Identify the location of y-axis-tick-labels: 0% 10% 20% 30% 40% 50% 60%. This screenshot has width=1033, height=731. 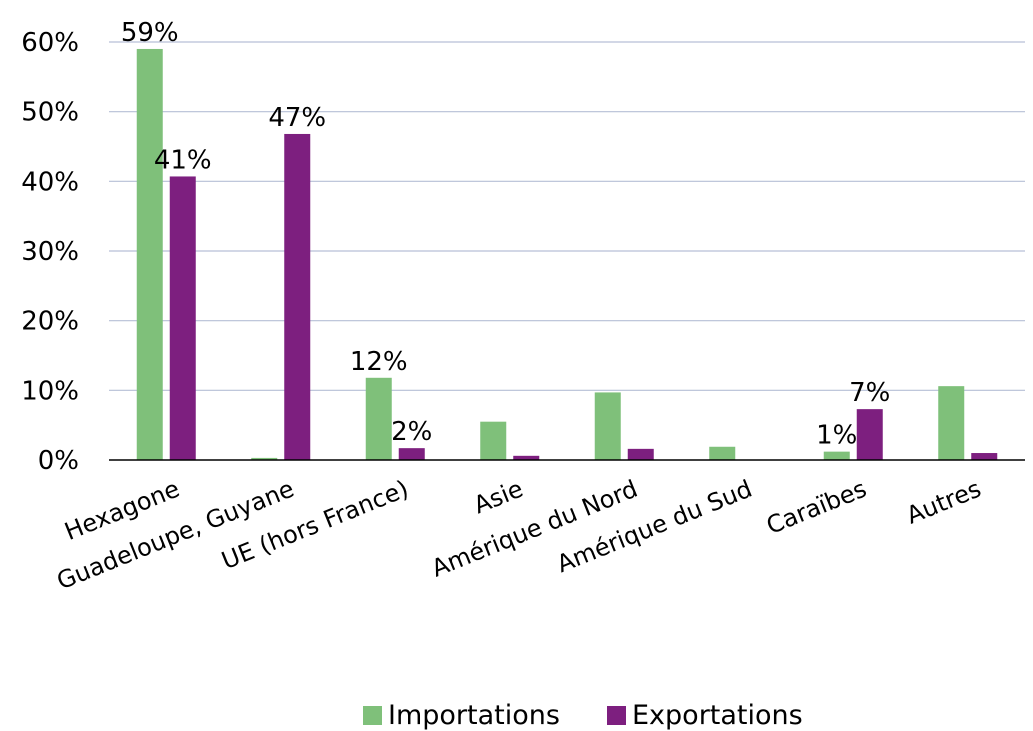
(50, 252).